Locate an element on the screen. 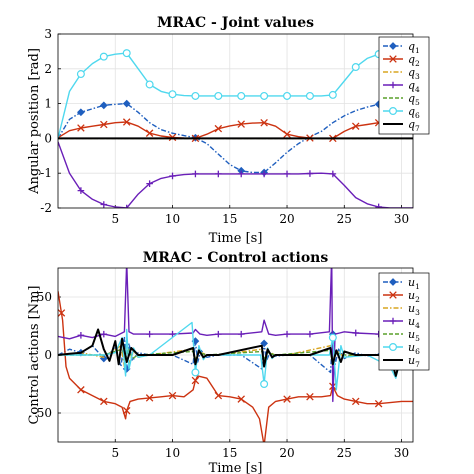 This screenshot has width=474, height=474. legend-item: u3 is located at coordinates (401, 309).